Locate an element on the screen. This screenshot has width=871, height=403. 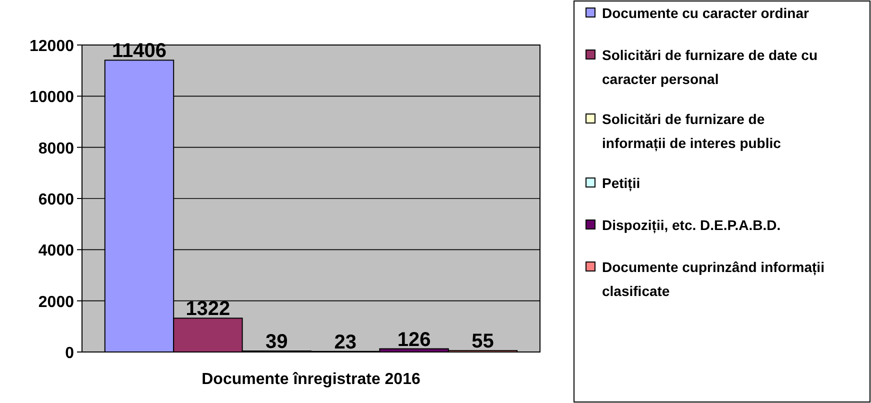
x-tick-label: Documente înregistrate 2016 is located at coordinates (311, 379).